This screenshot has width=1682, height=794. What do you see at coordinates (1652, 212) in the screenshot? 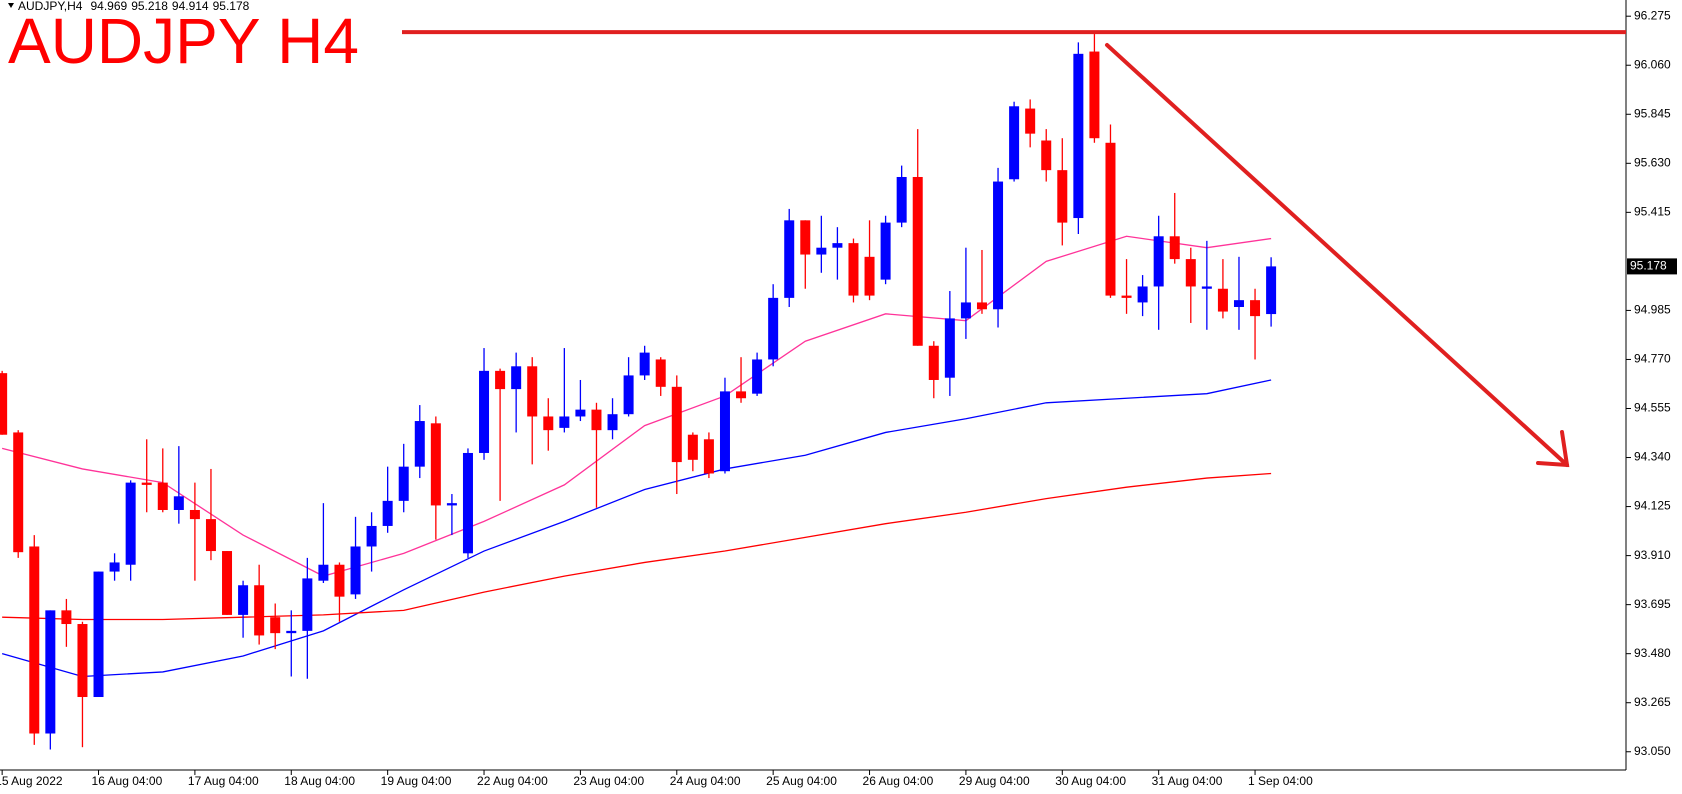
I see `y-tick-label: 95.415` at bounding box center [1652, 212].